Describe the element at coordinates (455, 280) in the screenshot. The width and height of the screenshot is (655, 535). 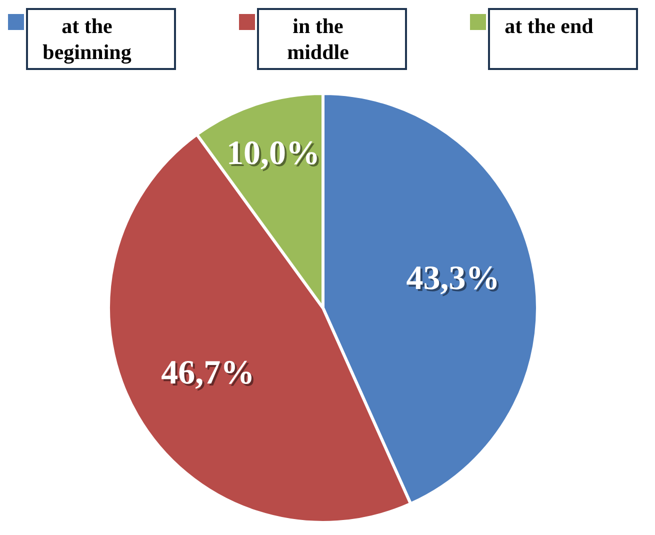
I see `data-label: 43,3%` at that location.